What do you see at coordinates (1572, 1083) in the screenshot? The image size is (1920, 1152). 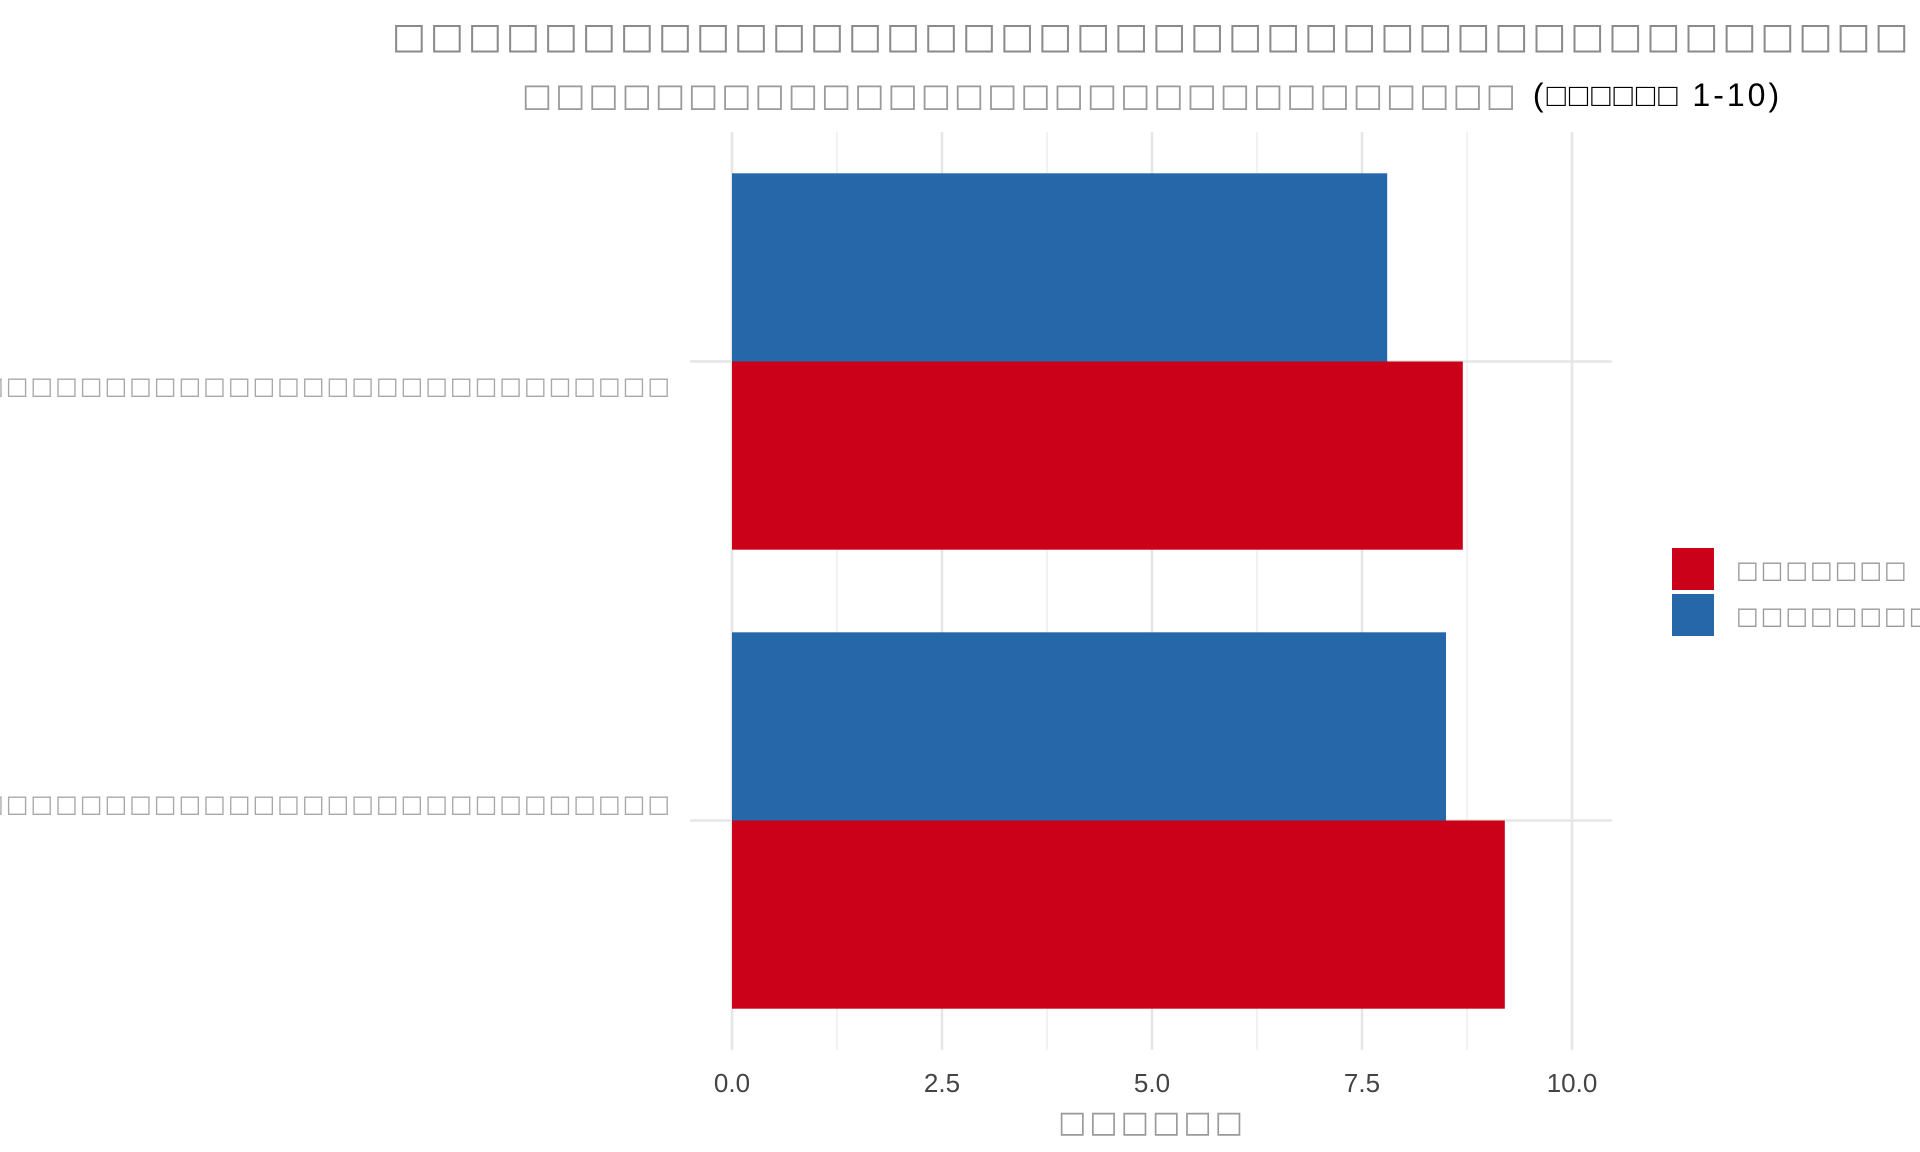 I see `x-tick-label-4: 10.0` at bounding box center [1572, 1083].